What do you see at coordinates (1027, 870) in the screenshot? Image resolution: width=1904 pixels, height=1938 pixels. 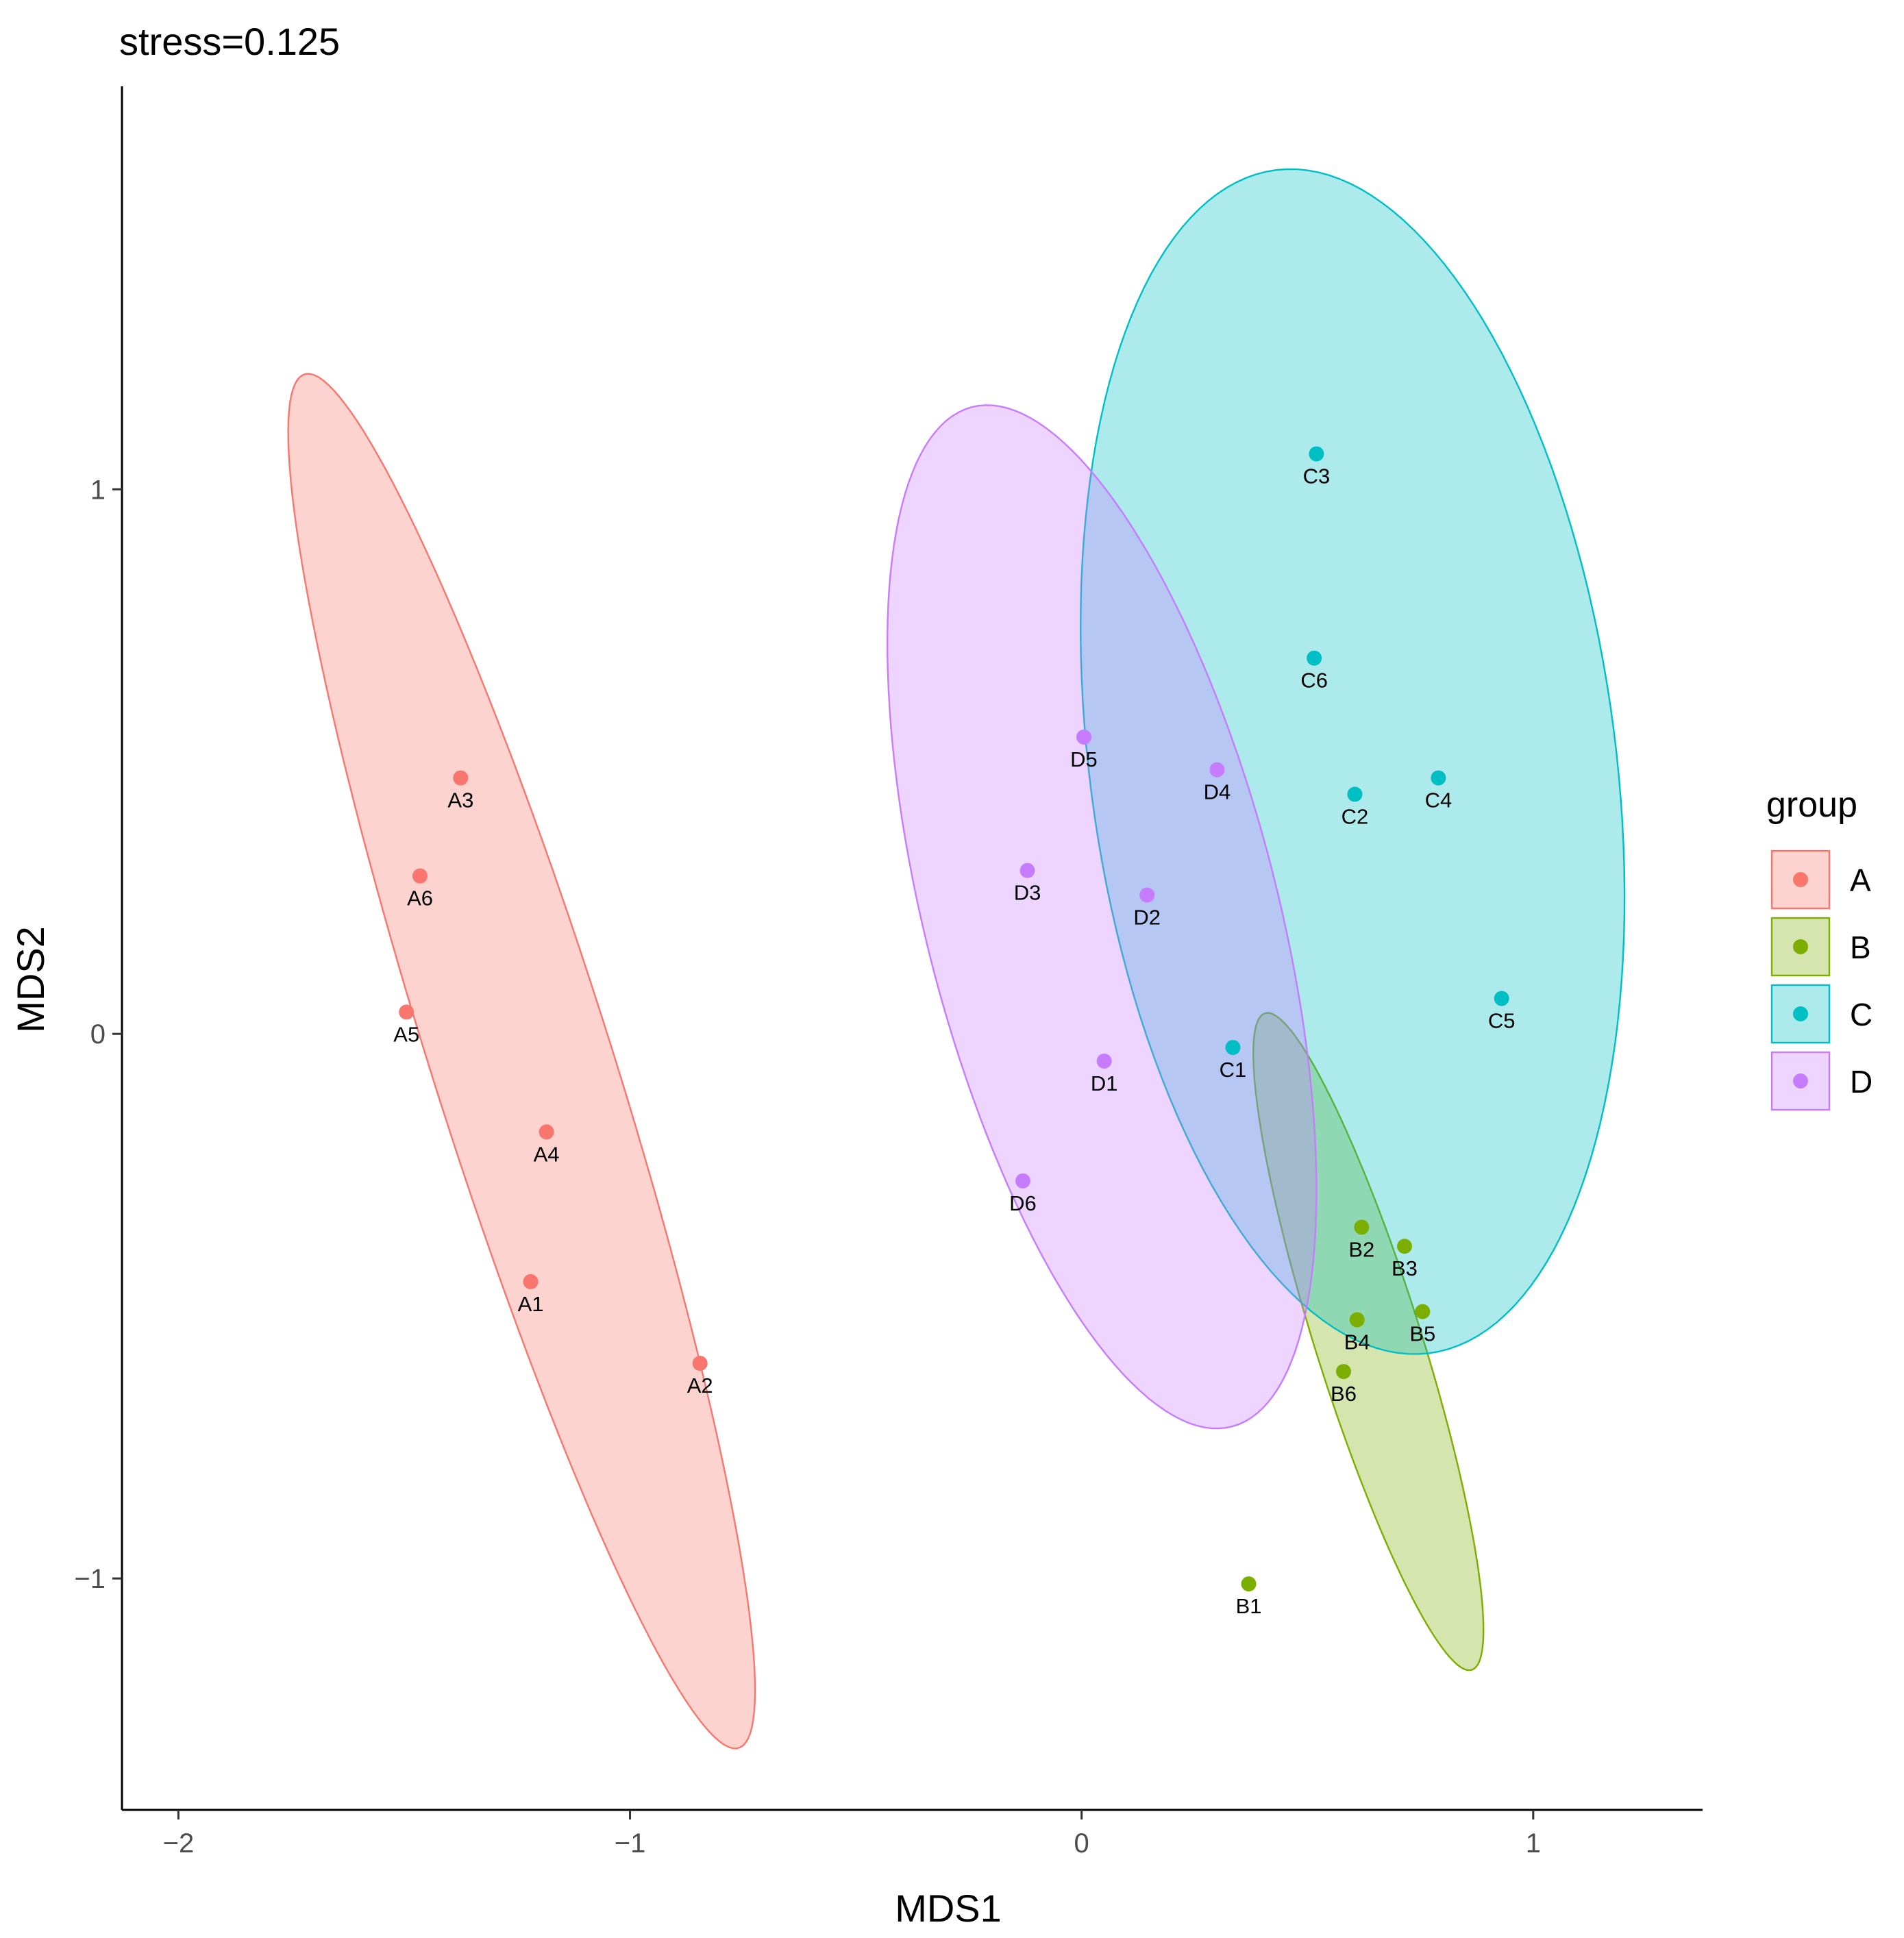 I see `point-d3` at bounding box center [1027, 870].